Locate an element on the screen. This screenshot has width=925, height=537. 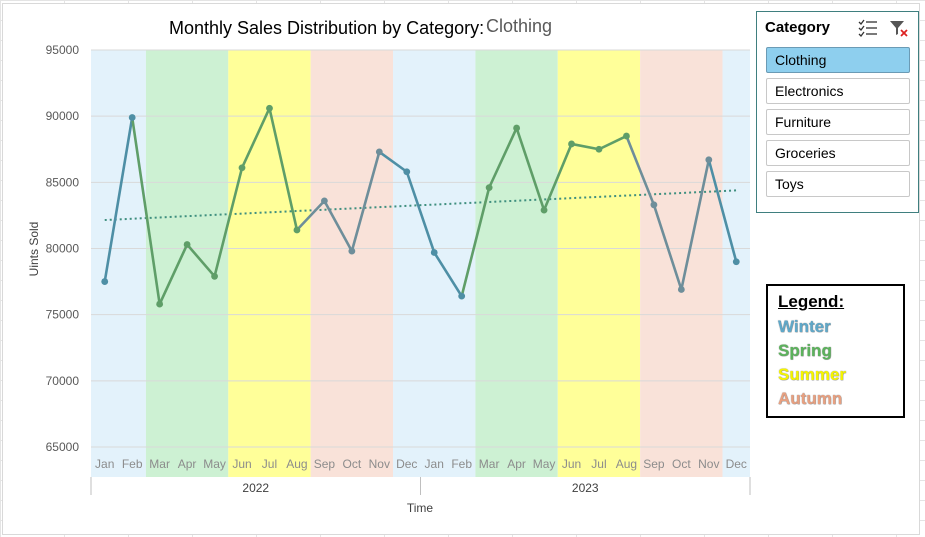
year-label: 2023 is located at coordinates (585, 488).